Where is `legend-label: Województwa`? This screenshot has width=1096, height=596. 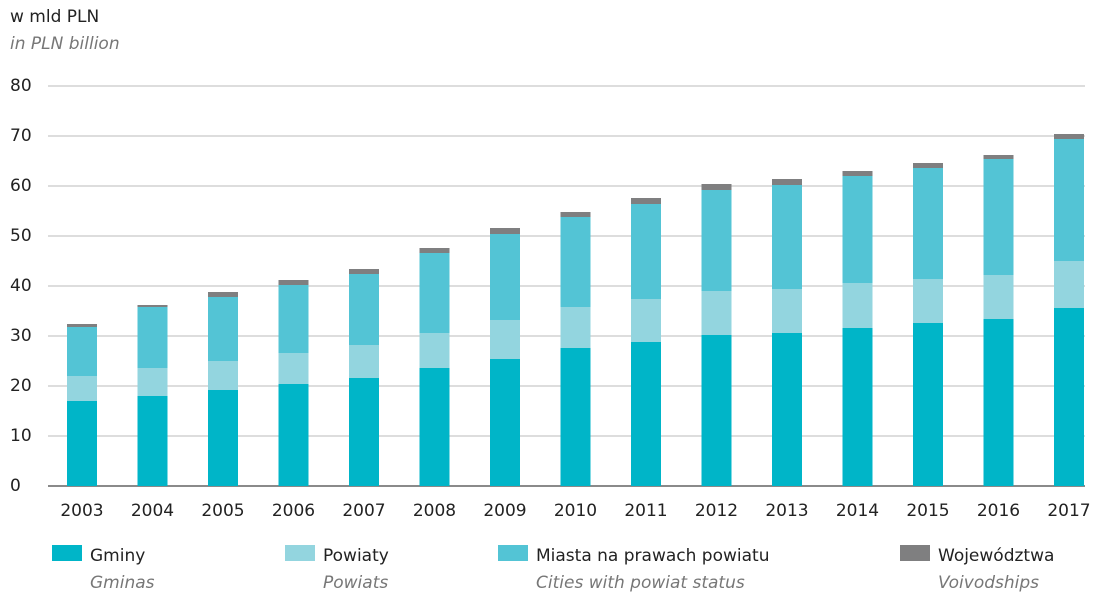 legend-label: Województwa is located at coordinates (996, 556).